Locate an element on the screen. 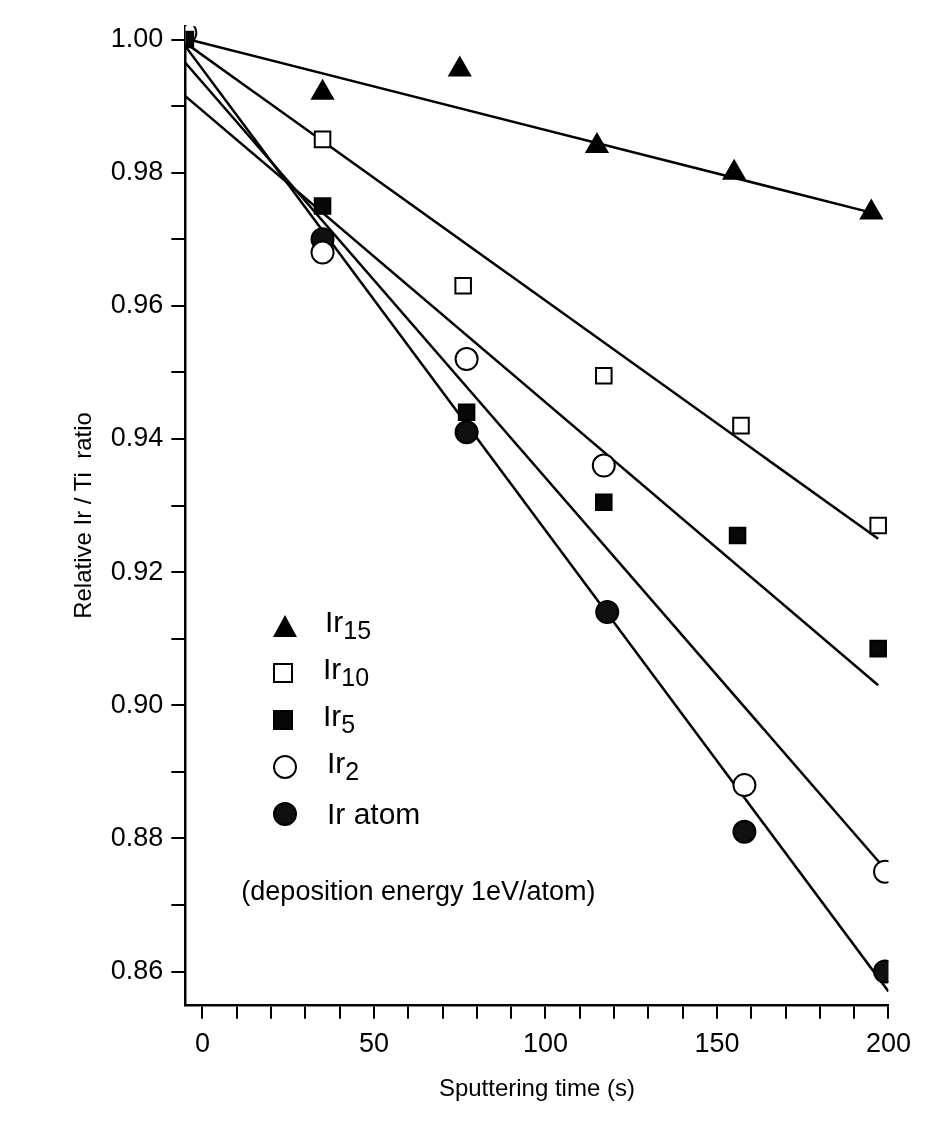 The image size is (929, 1122). y-tick-label: 1.00 is located at coordinates (137, 37).